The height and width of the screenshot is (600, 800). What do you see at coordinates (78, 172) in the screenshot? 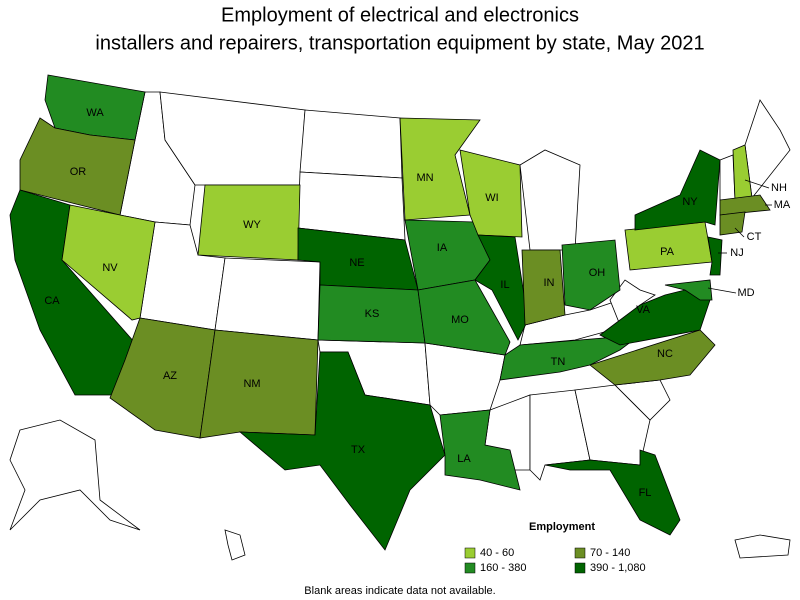
I see `state-label: OR` at bounding box center [78, 172].